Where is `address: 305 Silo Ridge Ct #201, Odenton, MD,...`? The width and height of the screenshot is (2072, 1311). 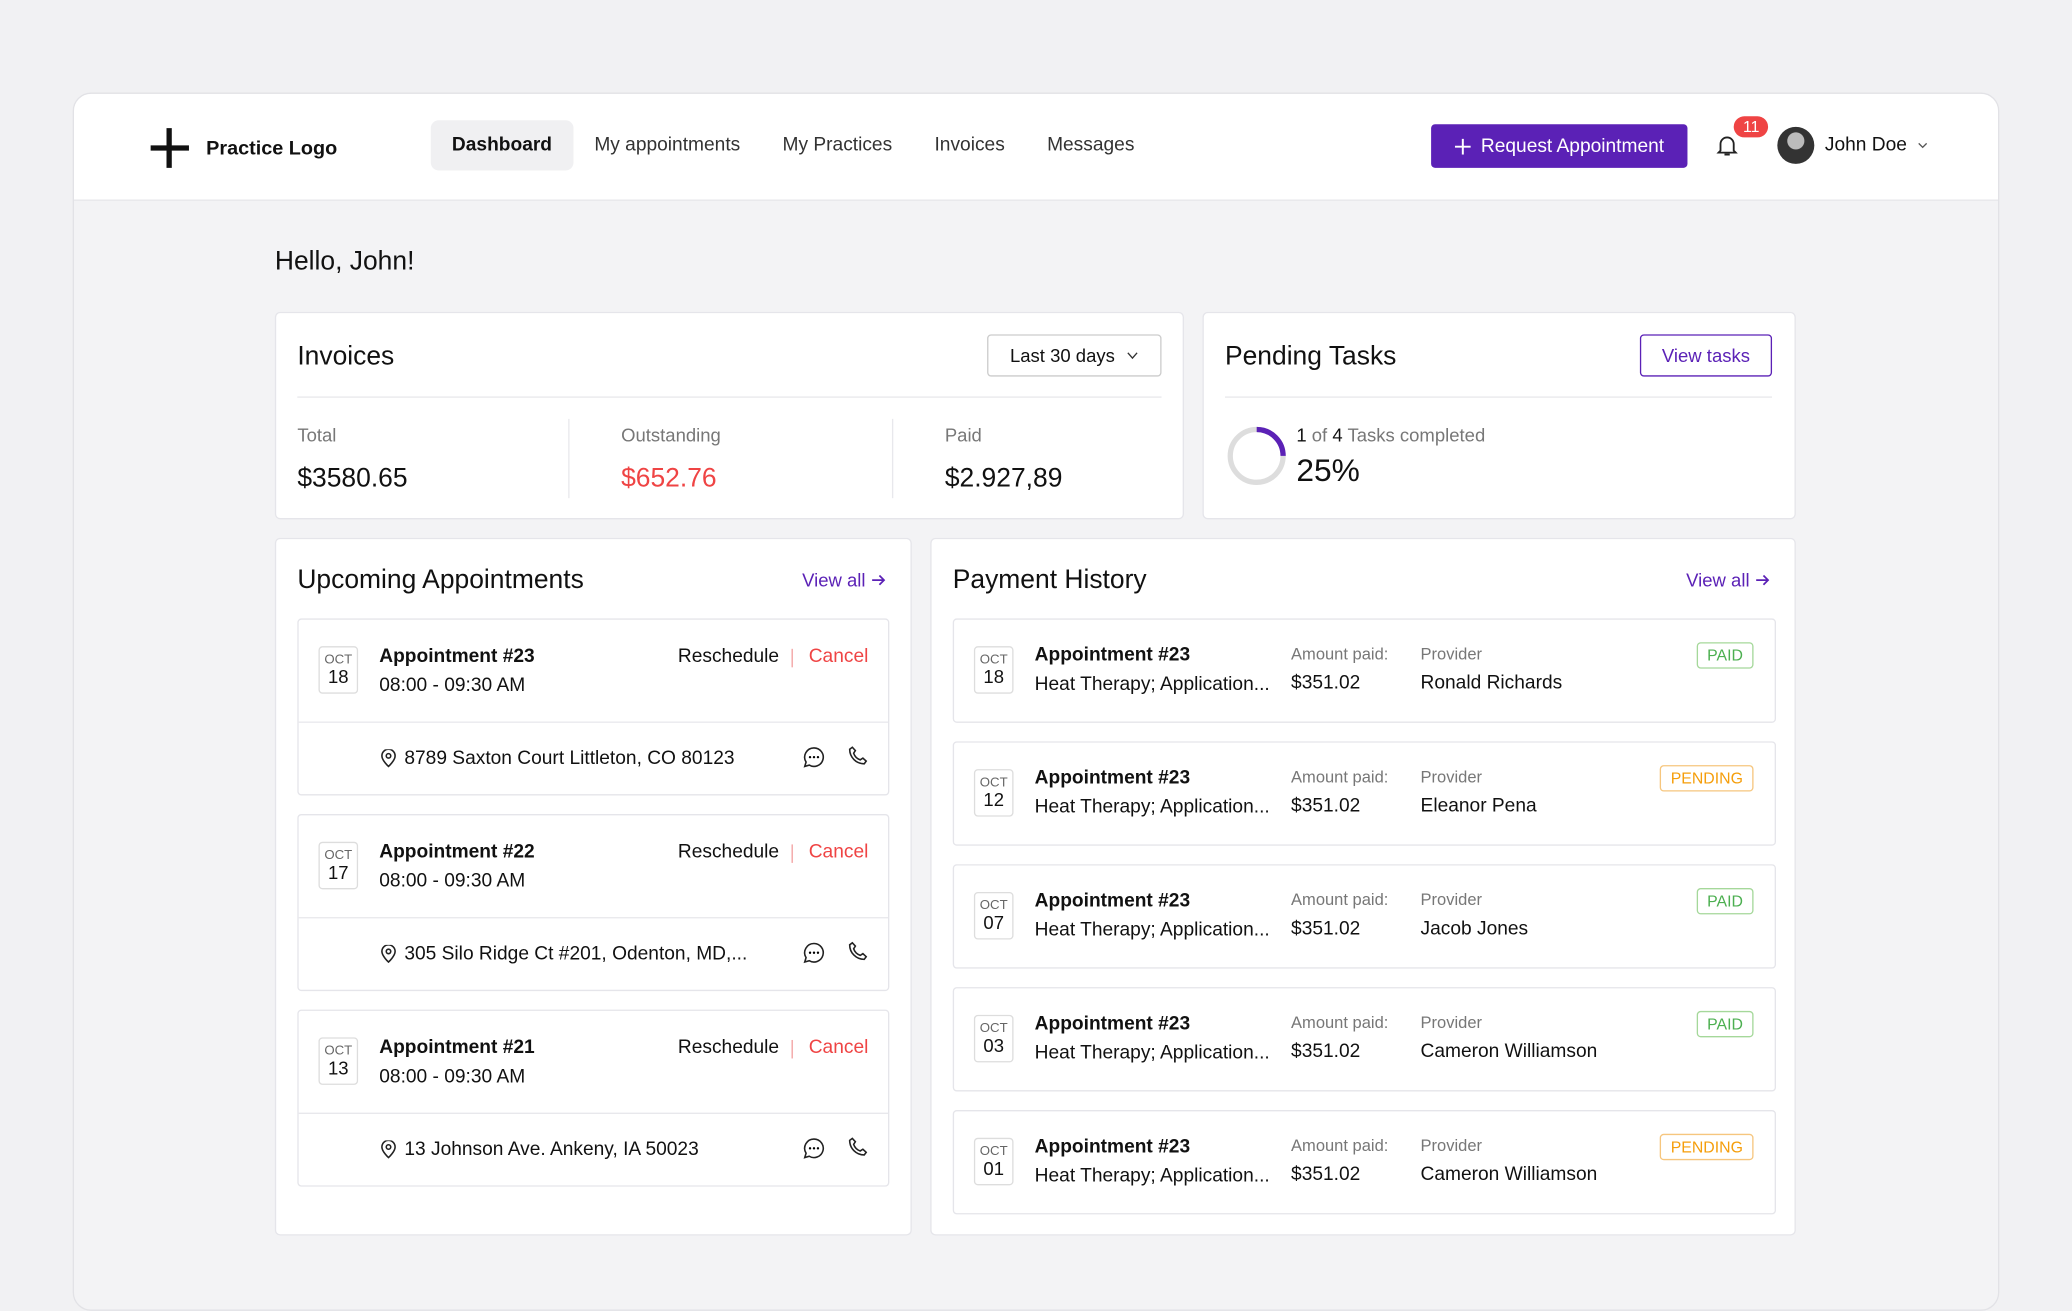 address: 305 Silo Ridge Ct #201, Odenton, MD,... is located at coordinates (567, 954).